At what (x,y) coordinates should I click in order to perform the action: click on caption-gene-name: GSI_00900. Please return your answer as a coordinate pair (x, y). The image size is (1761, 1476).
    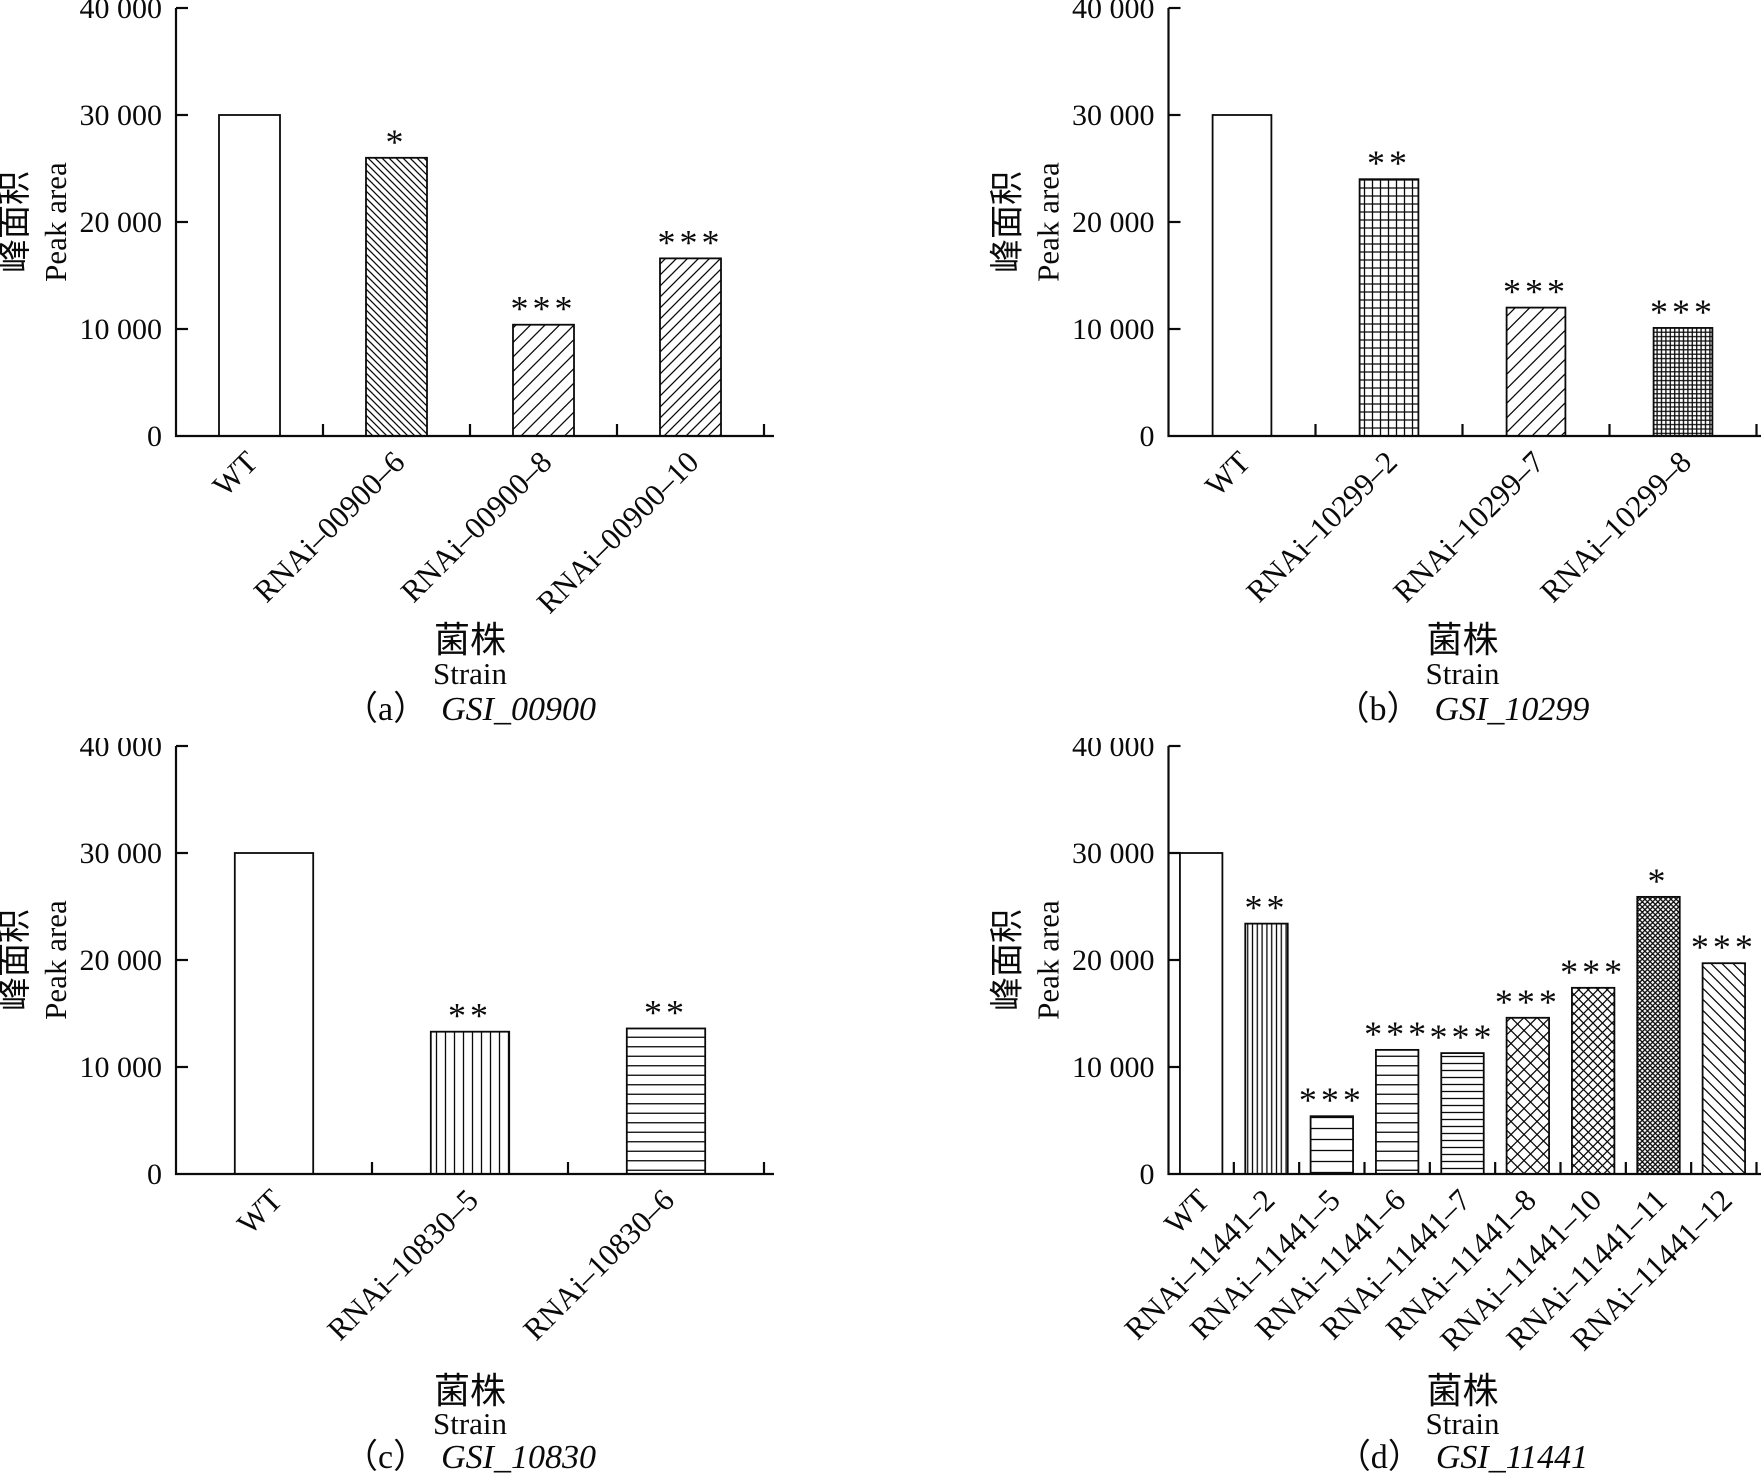
    Looking at the image, I should click on (518, 709).